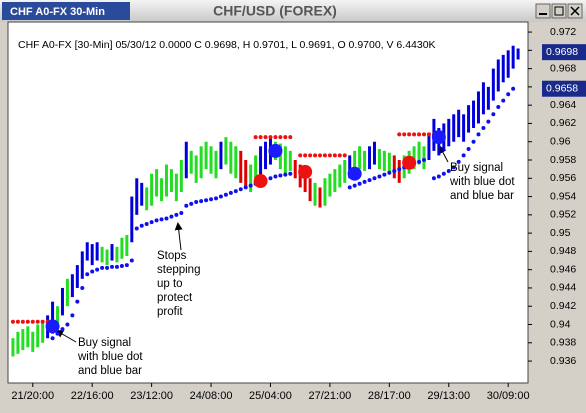 The width and height of the screenshot is (586, 413). I want to click on price-marker-label: 0.9698, so click(562, 52).